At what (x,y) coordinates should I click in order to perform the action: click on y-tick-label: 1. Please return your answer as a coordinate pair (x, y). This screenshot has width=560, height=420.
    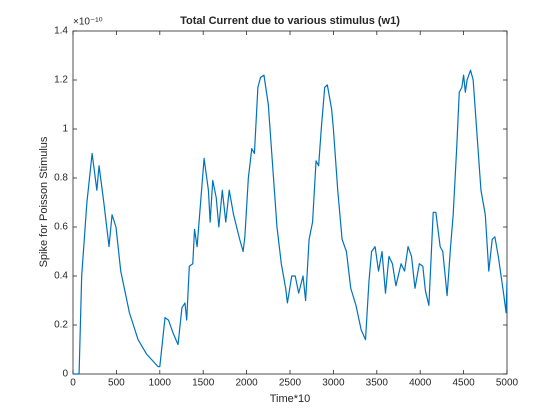
    Looking at the image, I should click on (65, 129).